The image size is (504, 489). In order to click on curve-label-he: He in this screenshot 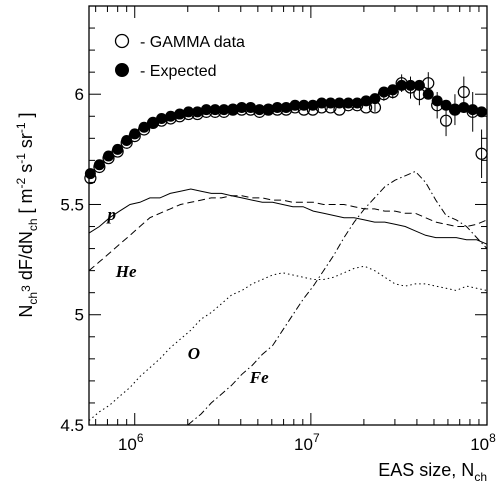, I will do `click(126, 271)`.